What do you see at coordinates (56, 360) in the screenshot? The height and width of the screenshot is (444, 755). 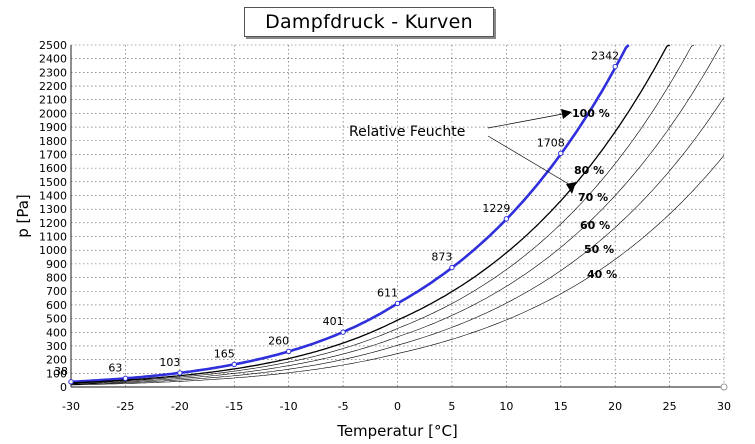 I see `y-tick-label: 200` at bounding box center [56, 360].